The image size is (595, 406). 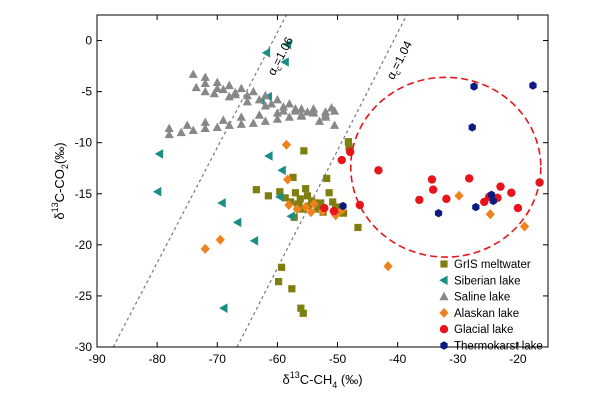 What do you see at coordinates (338, 359) in the screenshot?
I see `x-tick-label: -50` at bounding box center [338, 359].